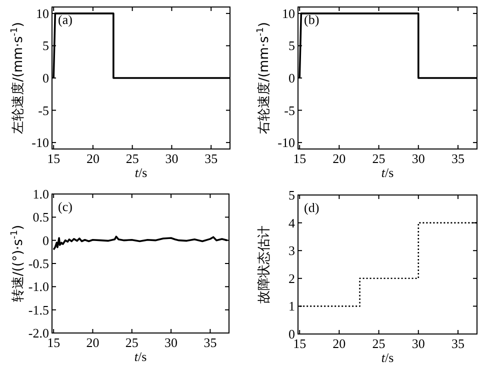 This screenshot has width=489, height=365. Describe the element at coordinates (38, 310) in the screenshot. I see `y-tick-label: -1.5` at that location.